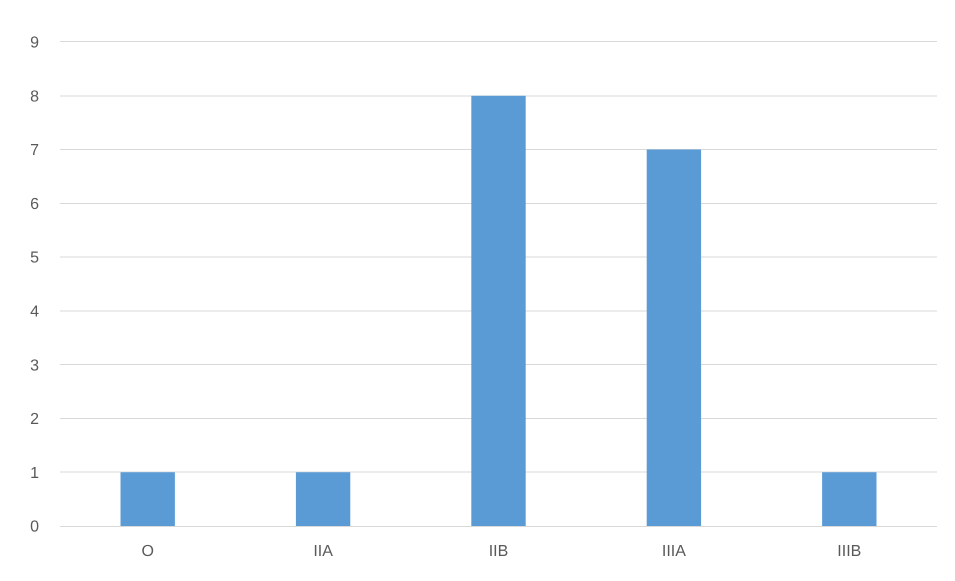 This screenshot has width=955, height=581. I want to click on y-tick-label: 8, so click(35, 97).